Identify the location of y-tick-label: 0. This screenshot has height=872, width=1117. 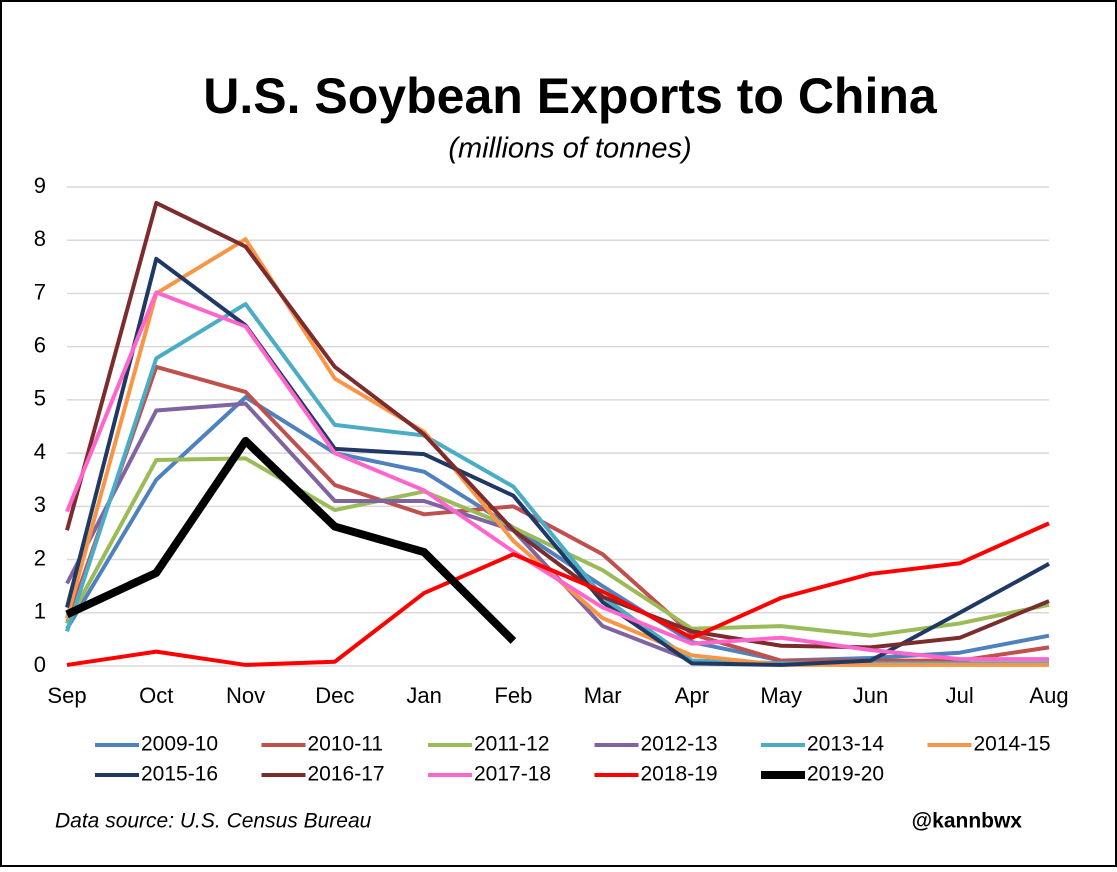
(40, 664).